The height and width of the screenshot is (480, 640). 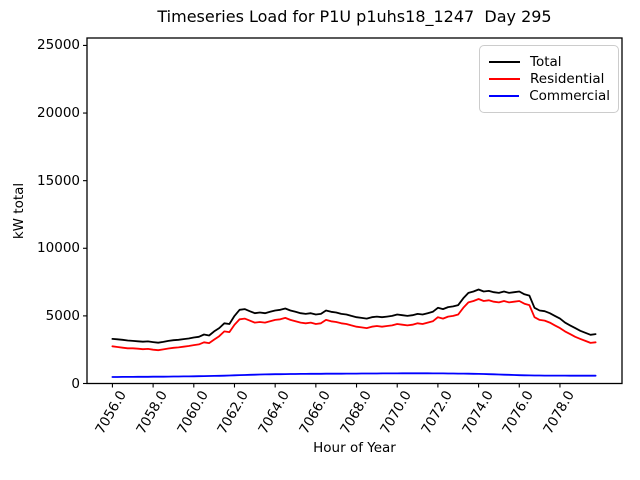 What do you see at coordinates (569, 96) in the screenshot?
I see `legend-label-commercial: Commercial` at bounding box center [569, 96].